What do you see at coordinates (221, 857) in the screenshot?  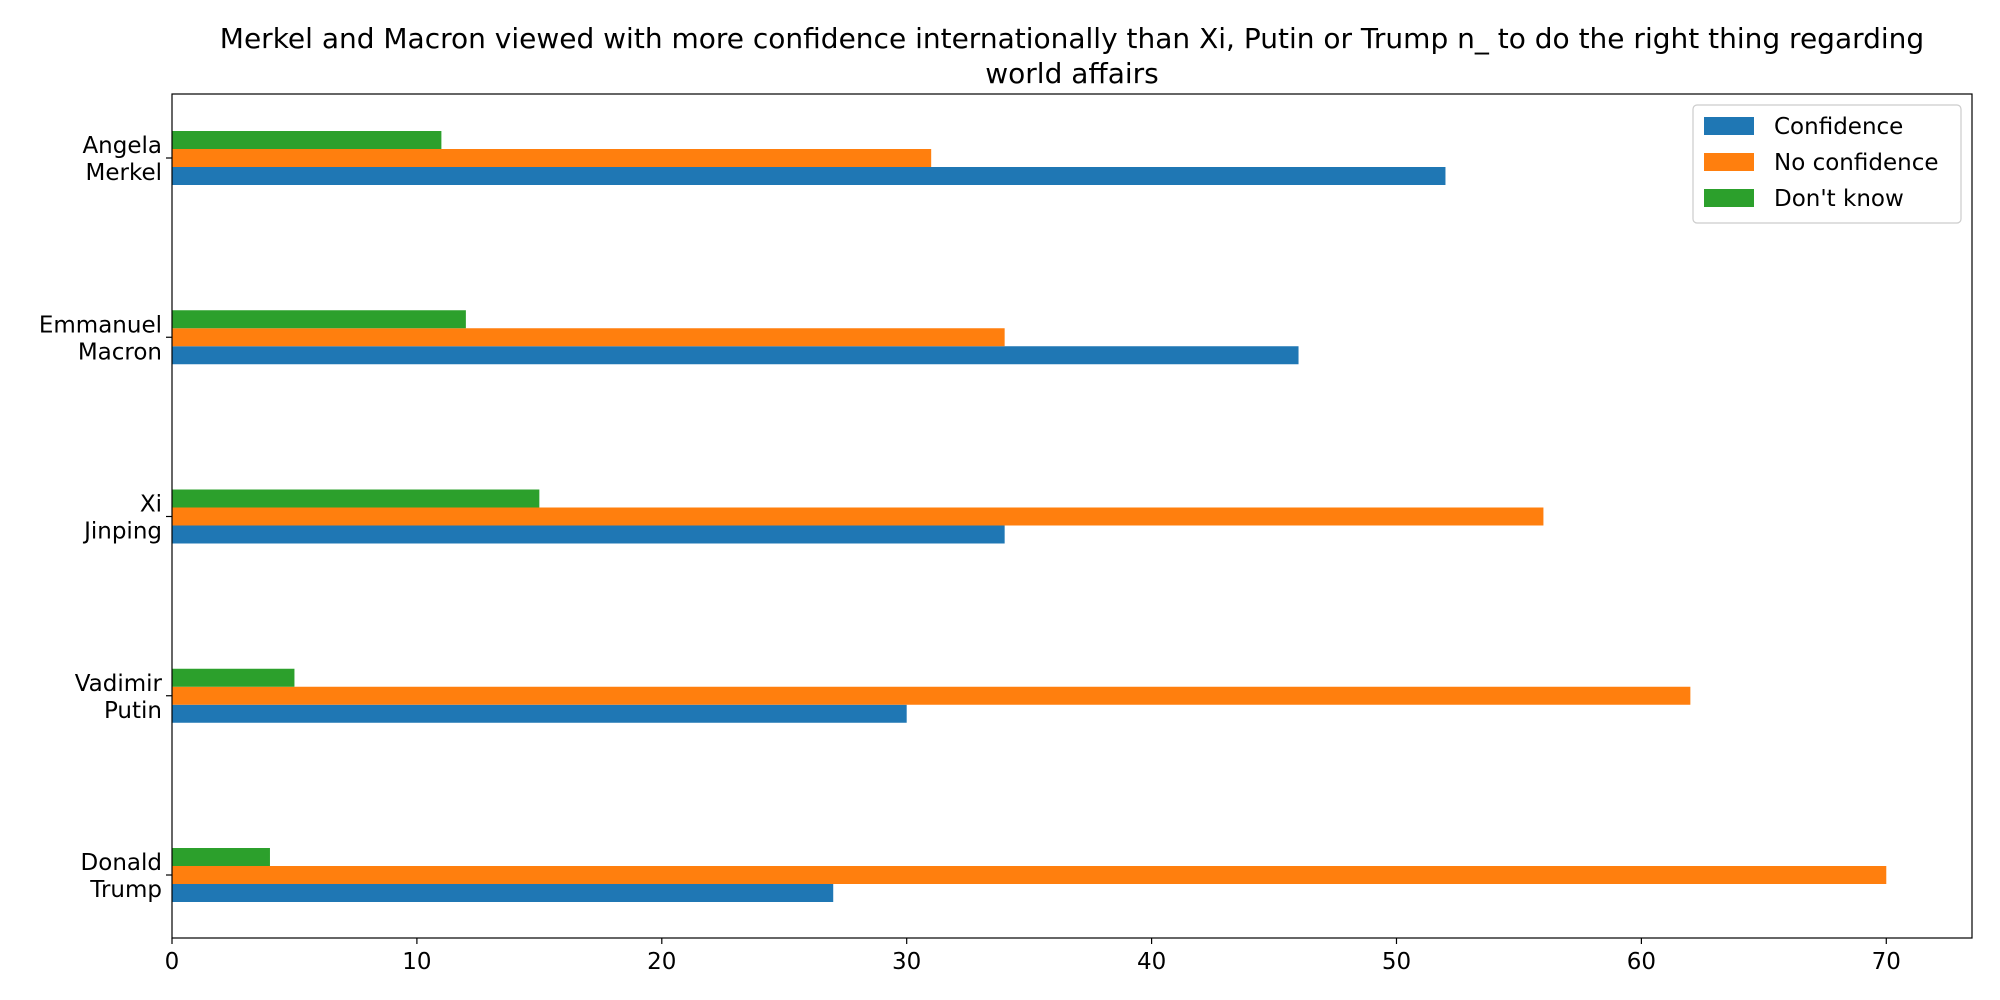 I see `bar-don-t-know-donald-trump` at bounding box center [221, 857].